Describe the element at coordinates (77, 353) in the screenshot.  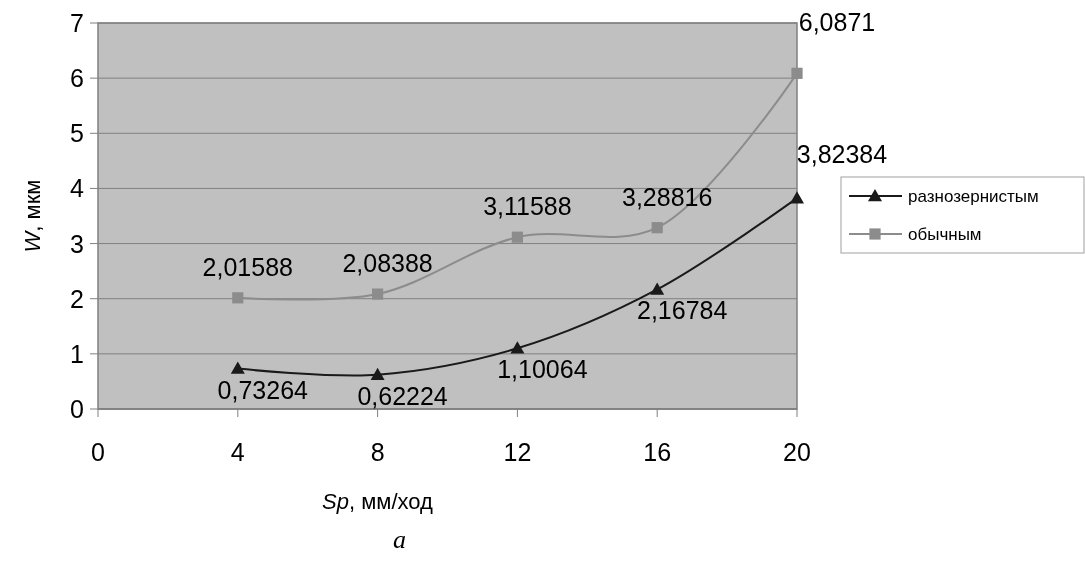
I see `y-tick-label: 1` at that location.